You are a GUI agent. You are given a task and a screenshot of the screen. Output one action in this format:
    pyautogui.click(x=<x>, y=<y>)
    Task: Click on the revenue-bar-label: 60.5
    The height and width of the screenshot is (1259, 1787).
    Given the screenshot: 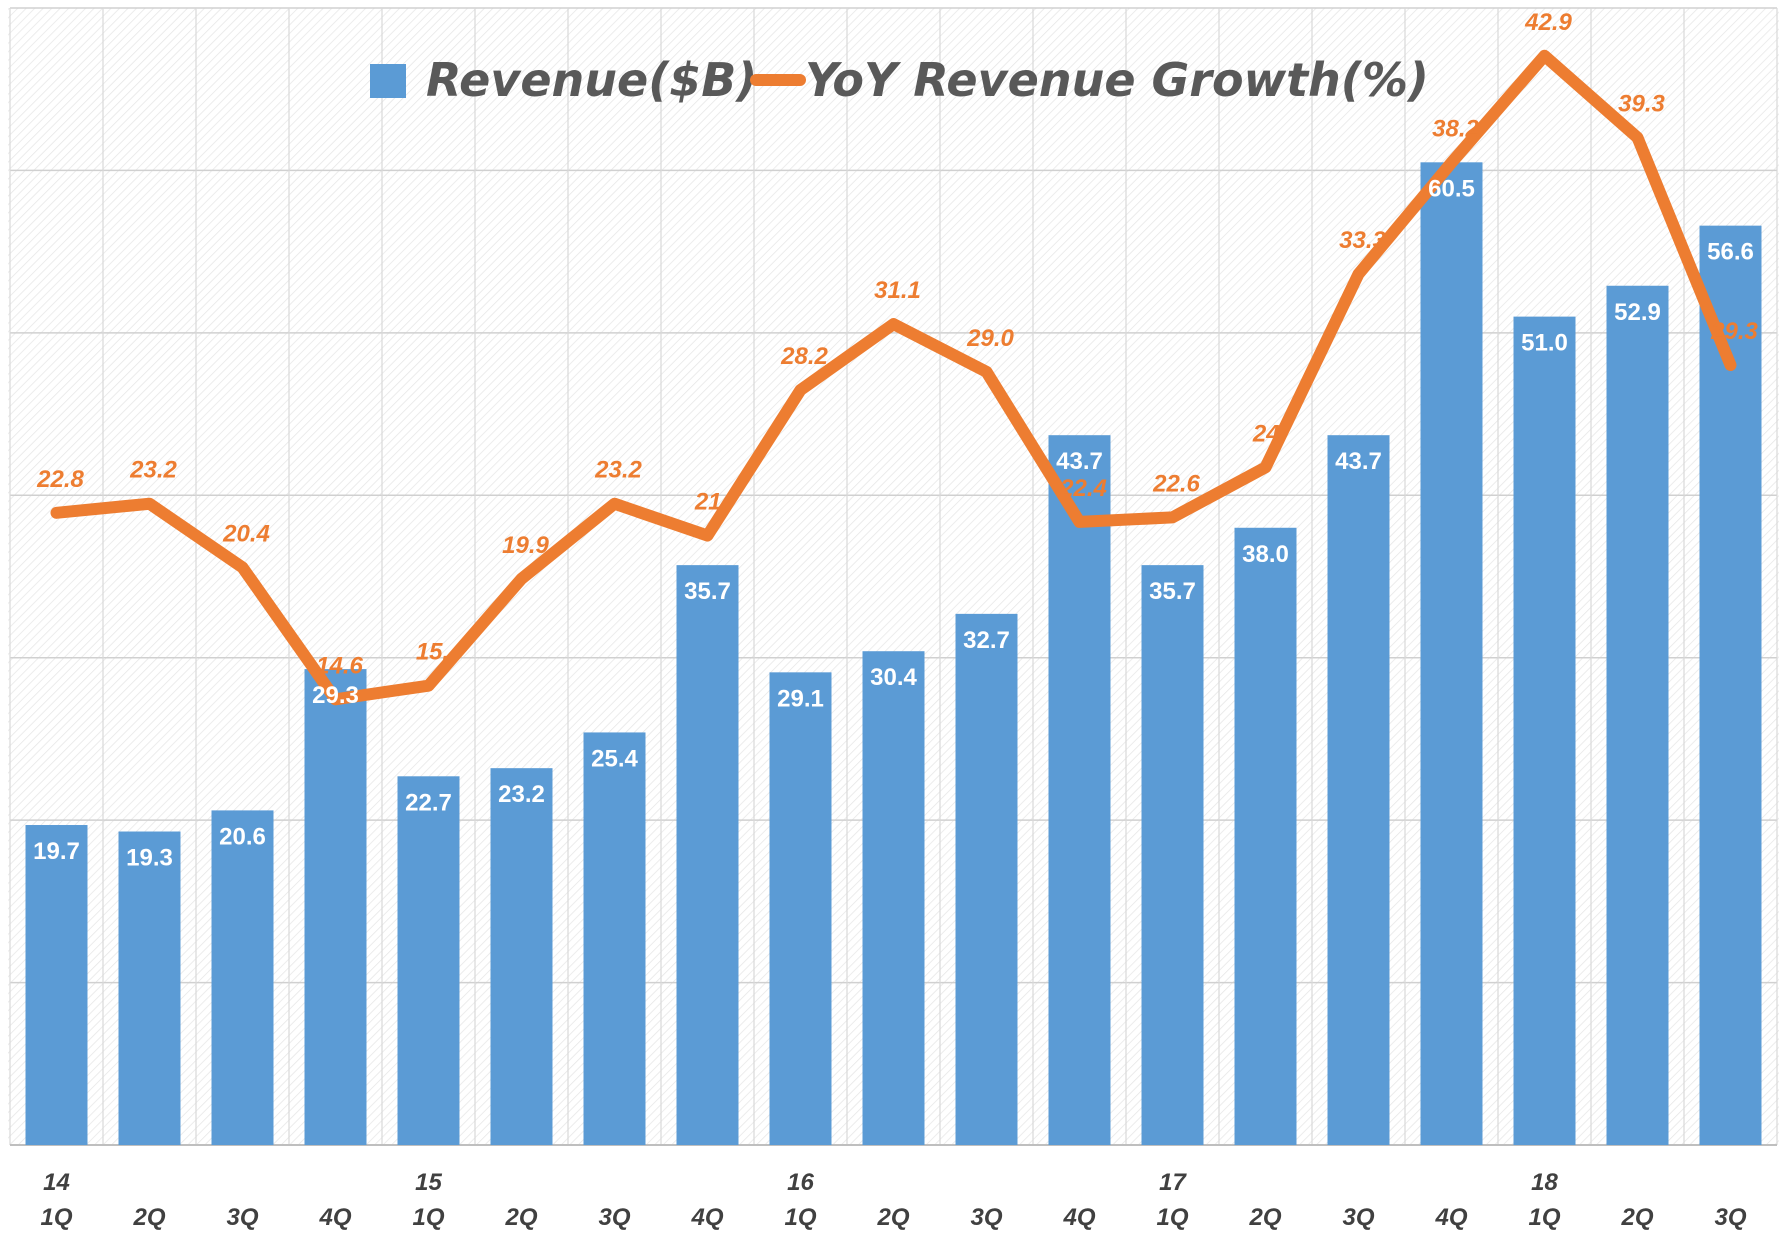 What is the action you would take?
    pyautogui.click(x=1451, y=188)
    